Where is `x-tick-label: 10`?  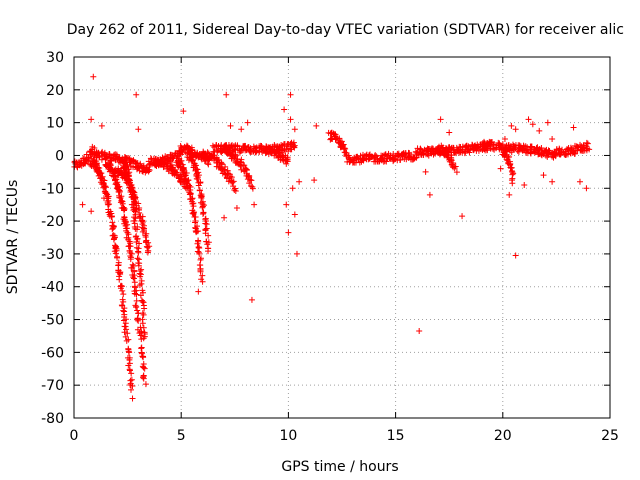
x-tick-label: 10 is located at coordinates (288, 436).